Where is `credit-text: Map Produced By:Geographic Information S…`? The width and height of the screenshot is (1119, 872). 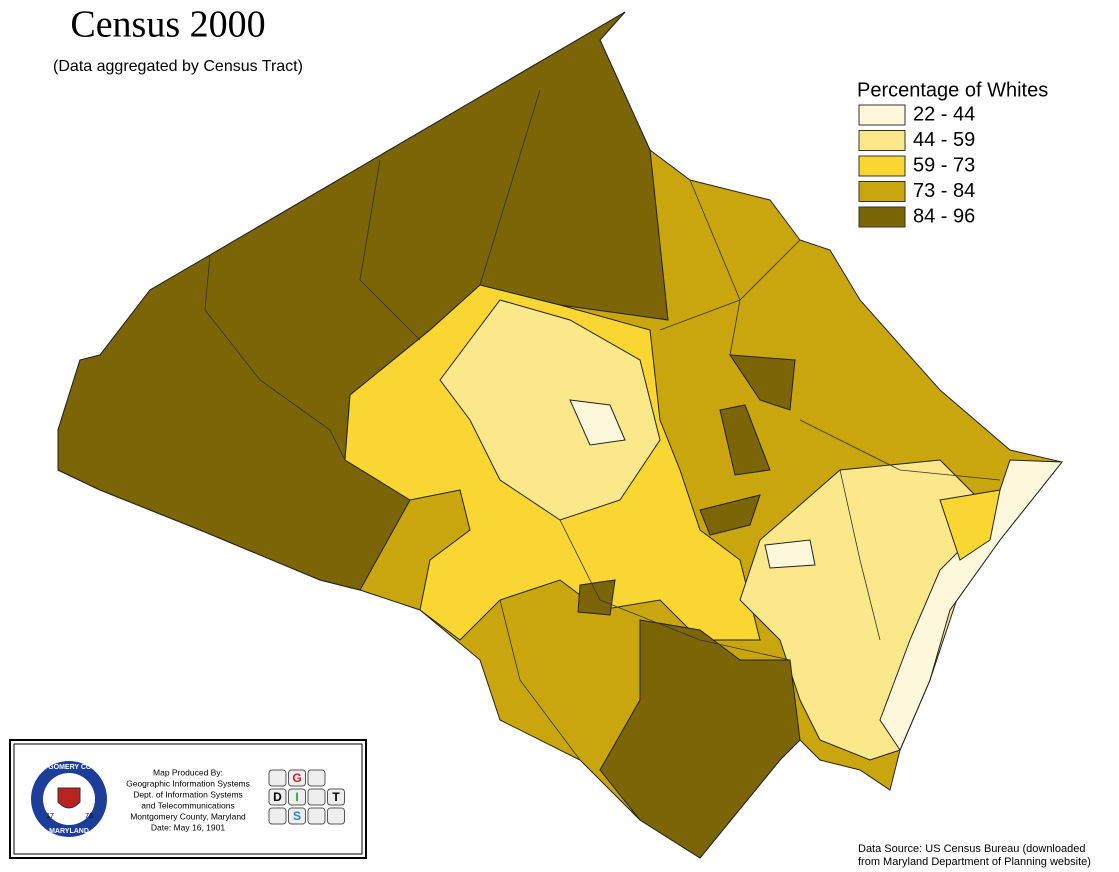 credit-text: Map Produced By:Geographic Information S… is located at coordinates (188, 799).